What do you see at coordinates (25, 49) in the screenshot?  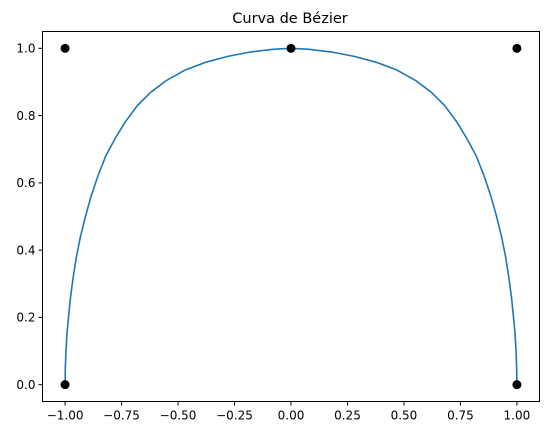 I see `y-tick-label: 1.0` at bounding box center [25, 49].